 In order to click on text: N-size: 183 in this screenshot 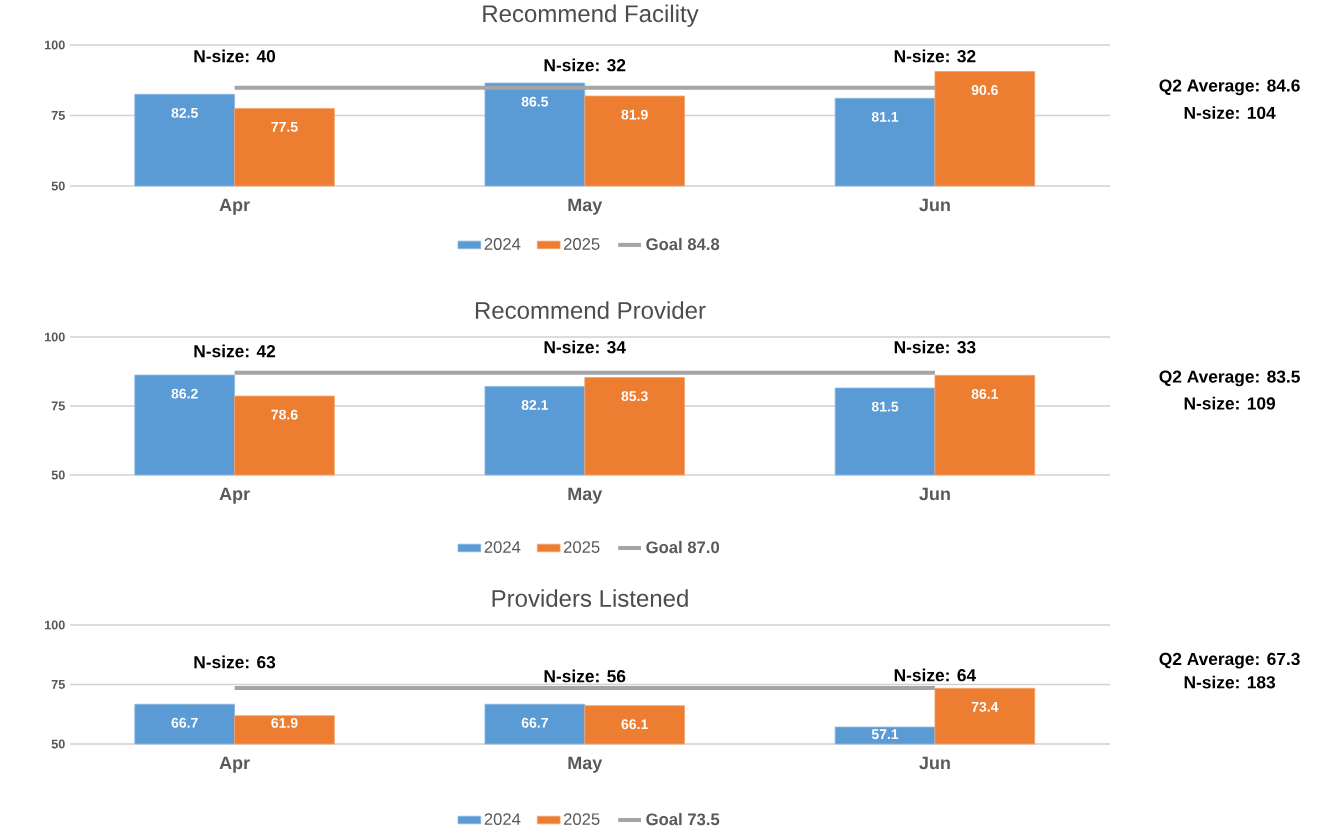, I will do `click(1230, 682)`.